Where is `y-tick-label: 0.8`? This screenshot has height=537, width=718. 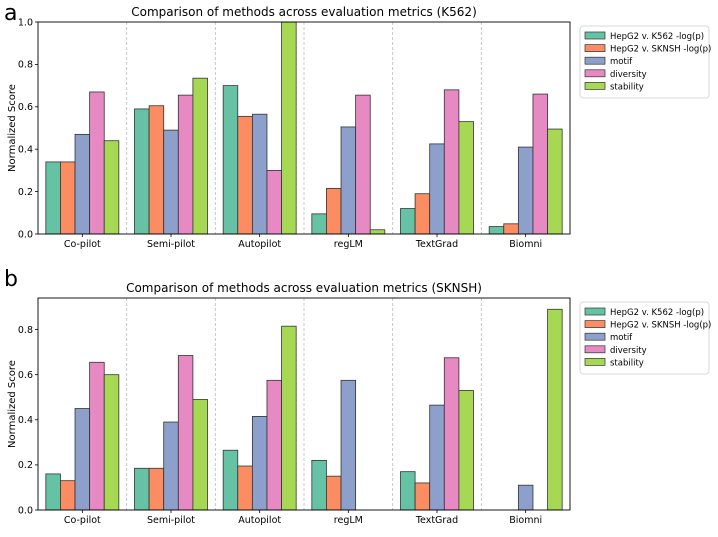 y-tick-label: 0.8 is located at coordinates (25, 330).